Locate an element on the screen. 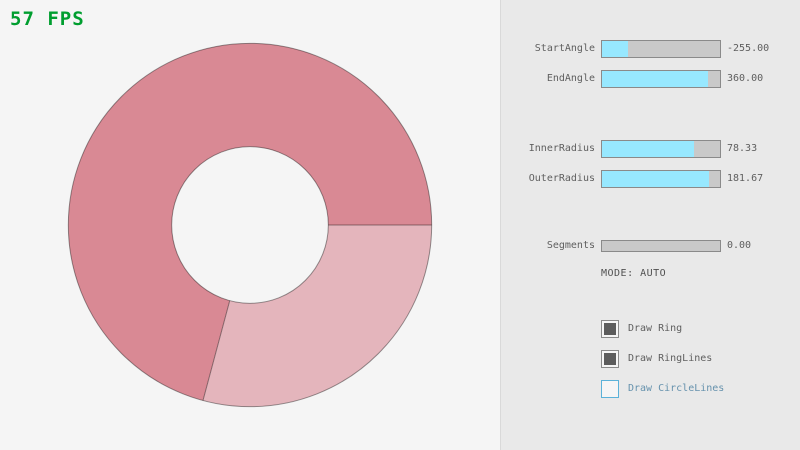  slider-row-innerradius: InnerRadius 78.33 is located at coordinates (650, 149).